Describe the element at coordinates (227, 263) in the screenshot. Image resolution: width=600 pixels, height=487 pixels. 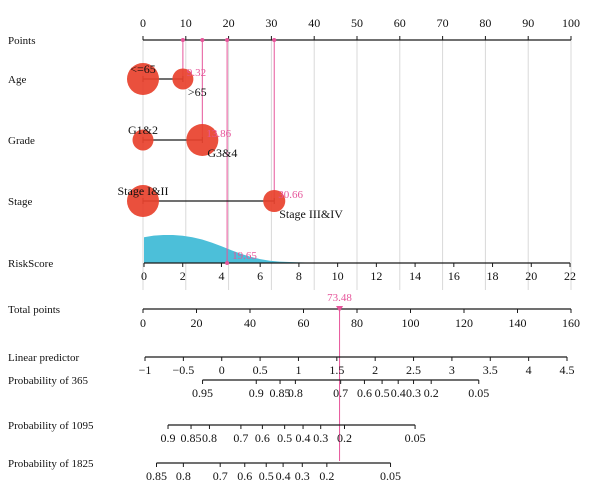
I see `riskscore-selected-point` at that location.